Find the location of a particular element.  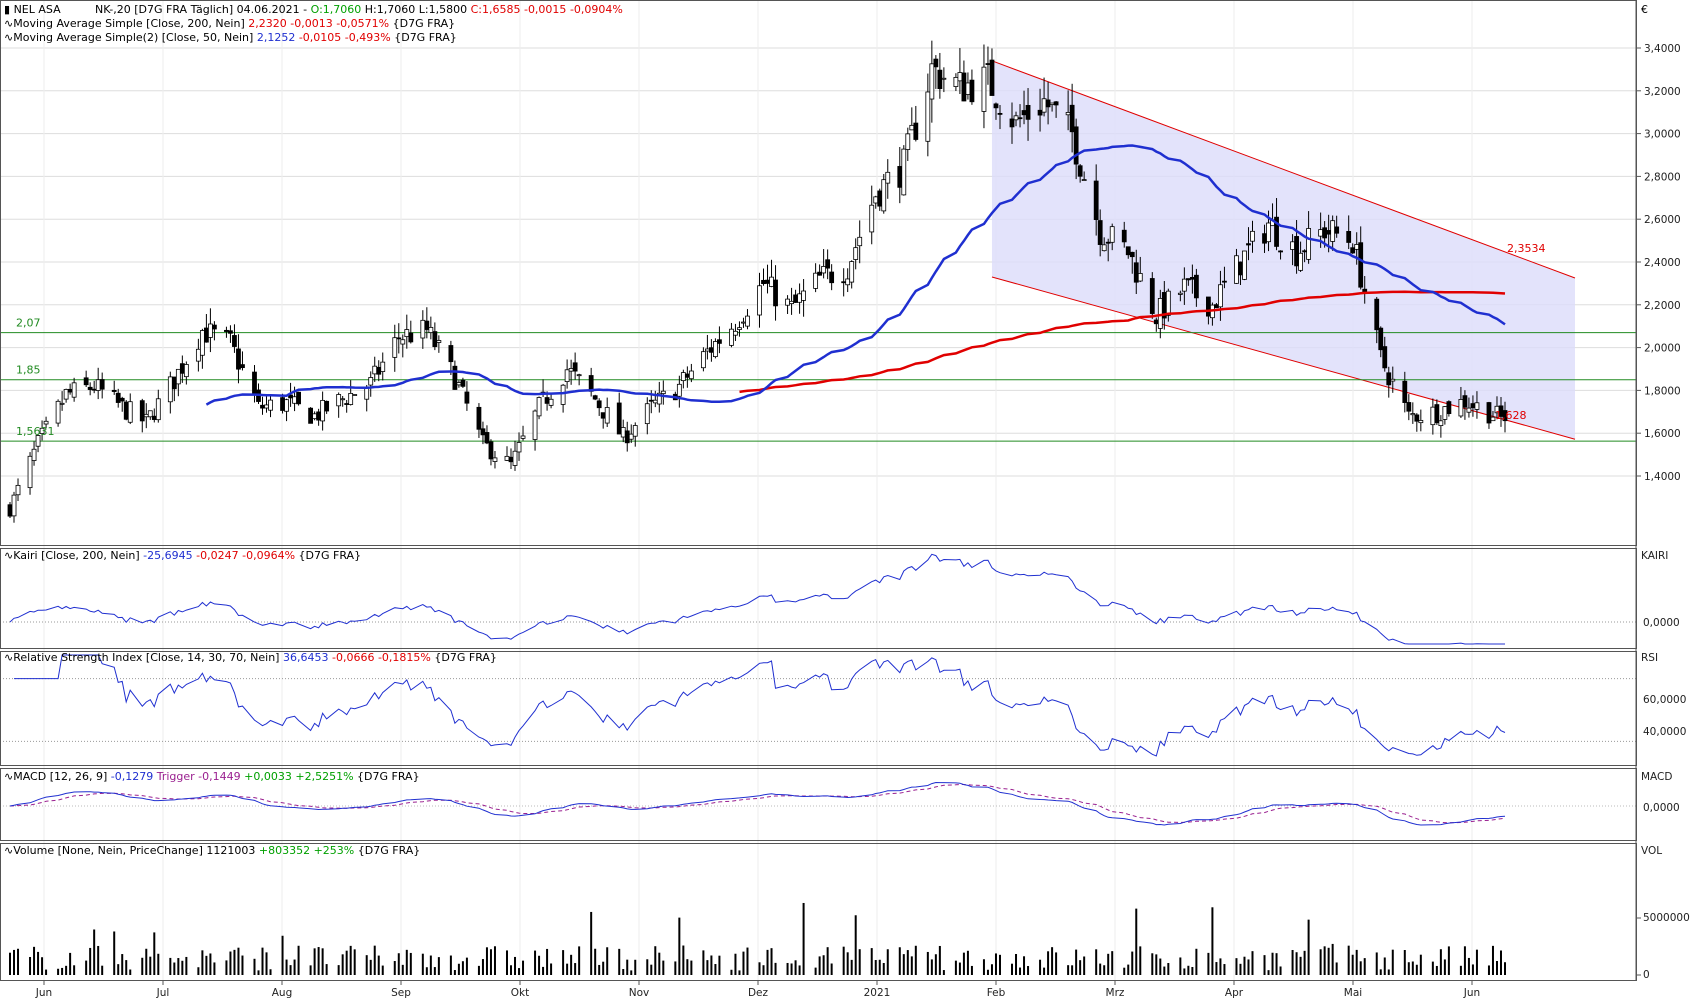

ma50-value: 2,1252 is located at coordinates (276, 37).